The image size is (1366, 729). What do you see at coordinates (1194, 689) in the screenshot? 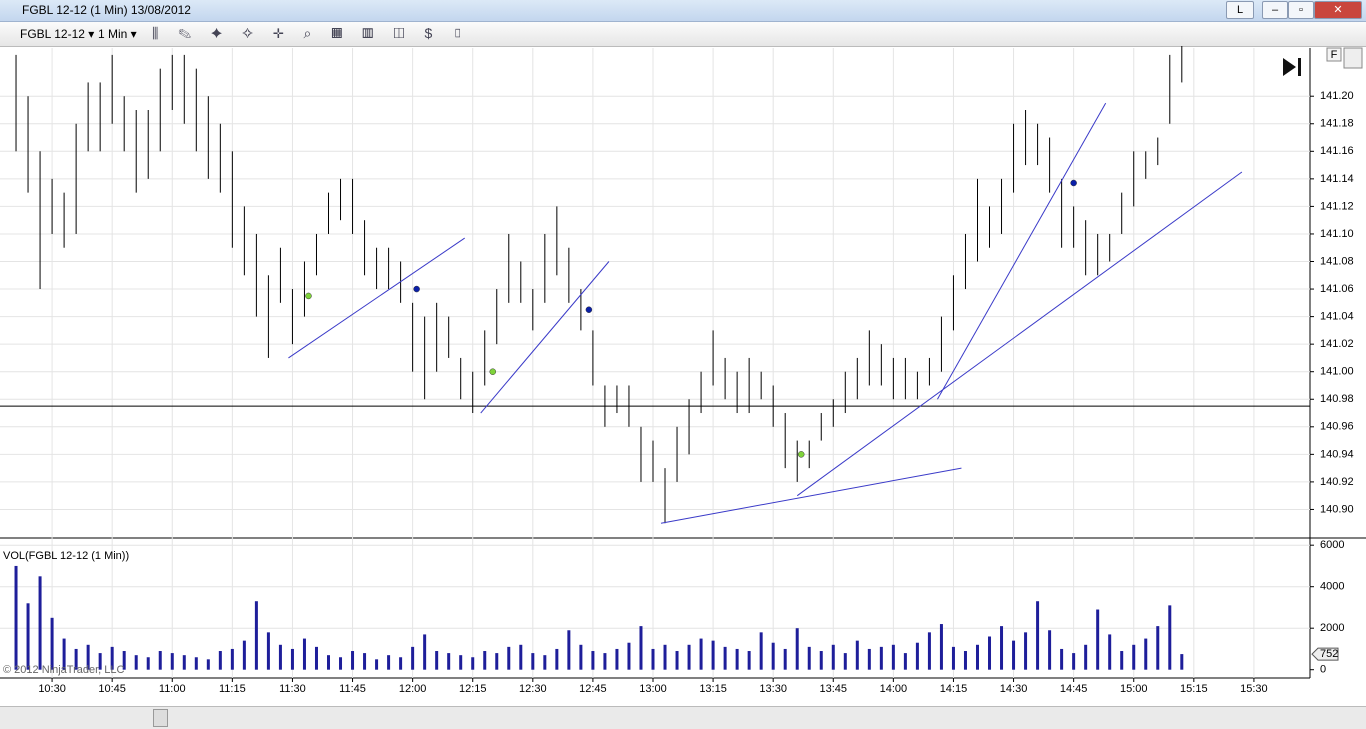
I see `x-tick-label: 15:15` at bounding box center [1194, 689].